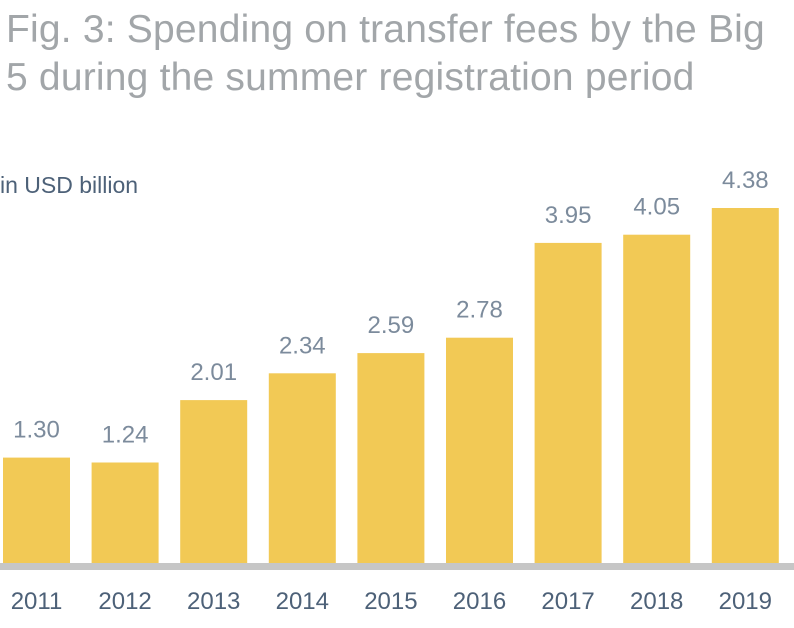 Image resolution: width=794 pixels, height=628 pixels. I want to click on bar-2011, so click(36, 510).